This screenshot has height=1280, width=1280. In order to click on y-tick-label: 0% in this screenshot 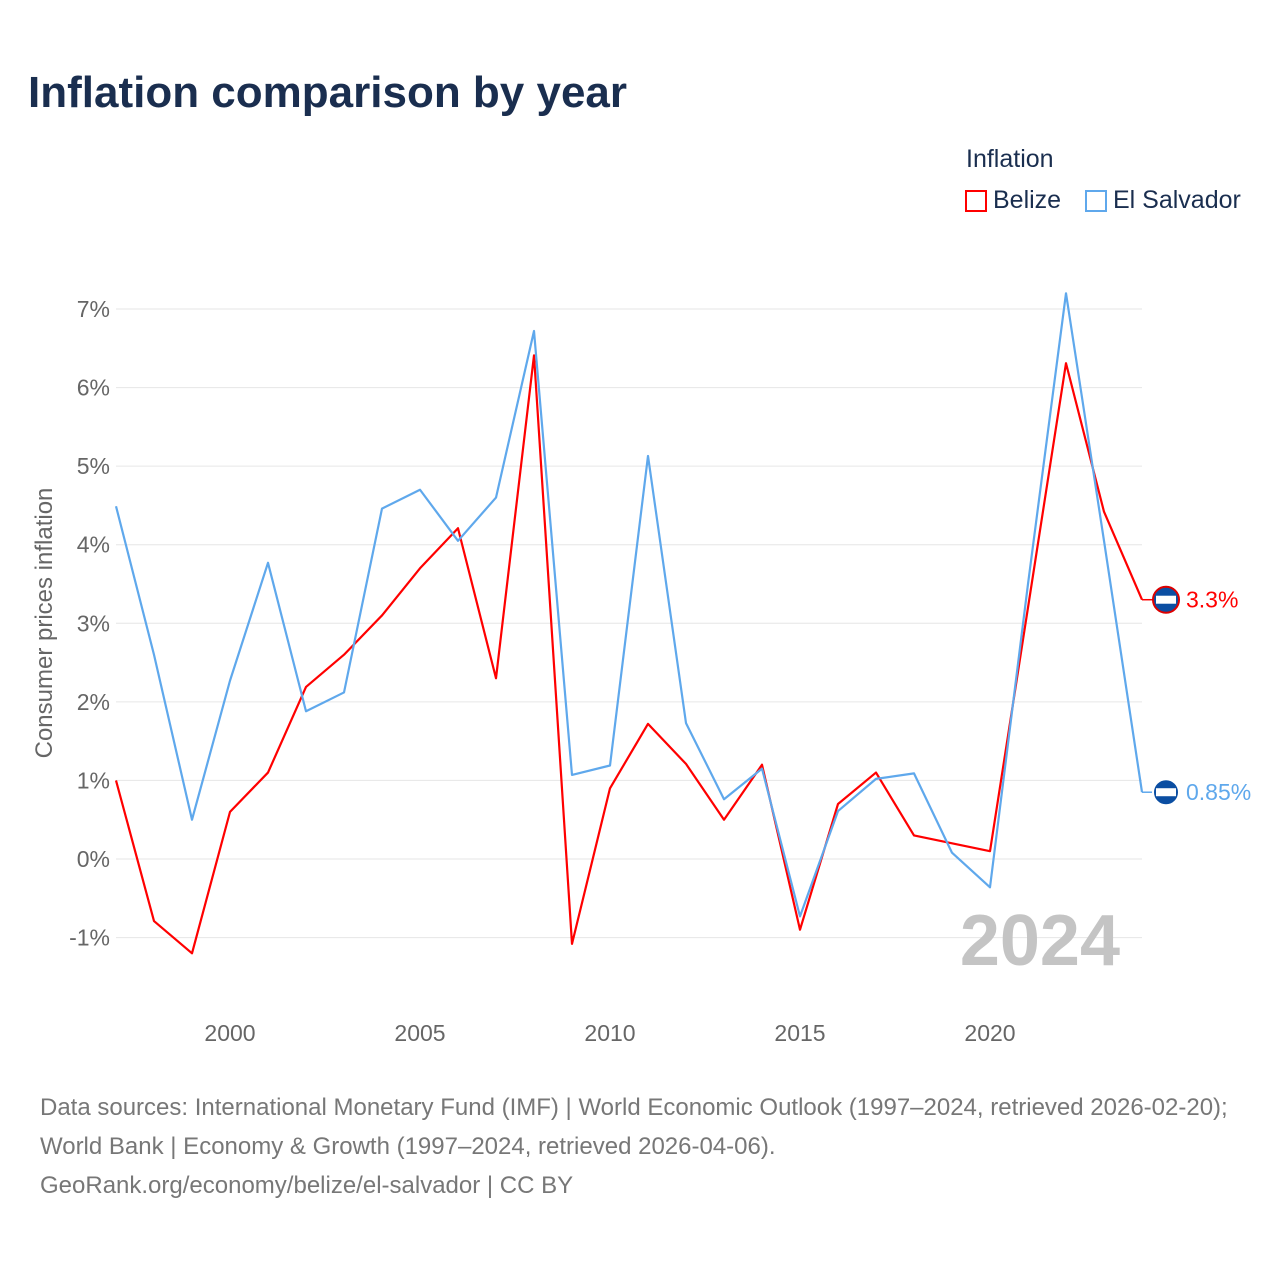, I will do `click(93, 859)`.